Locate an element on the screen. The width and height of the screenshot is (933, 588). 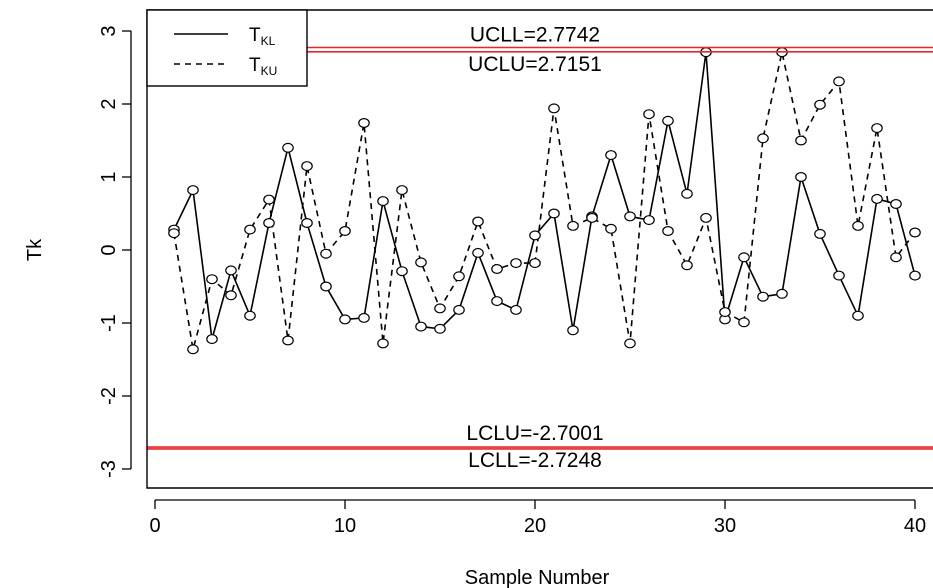
y-tick-label: 1 is located at coordinates (109, 176).